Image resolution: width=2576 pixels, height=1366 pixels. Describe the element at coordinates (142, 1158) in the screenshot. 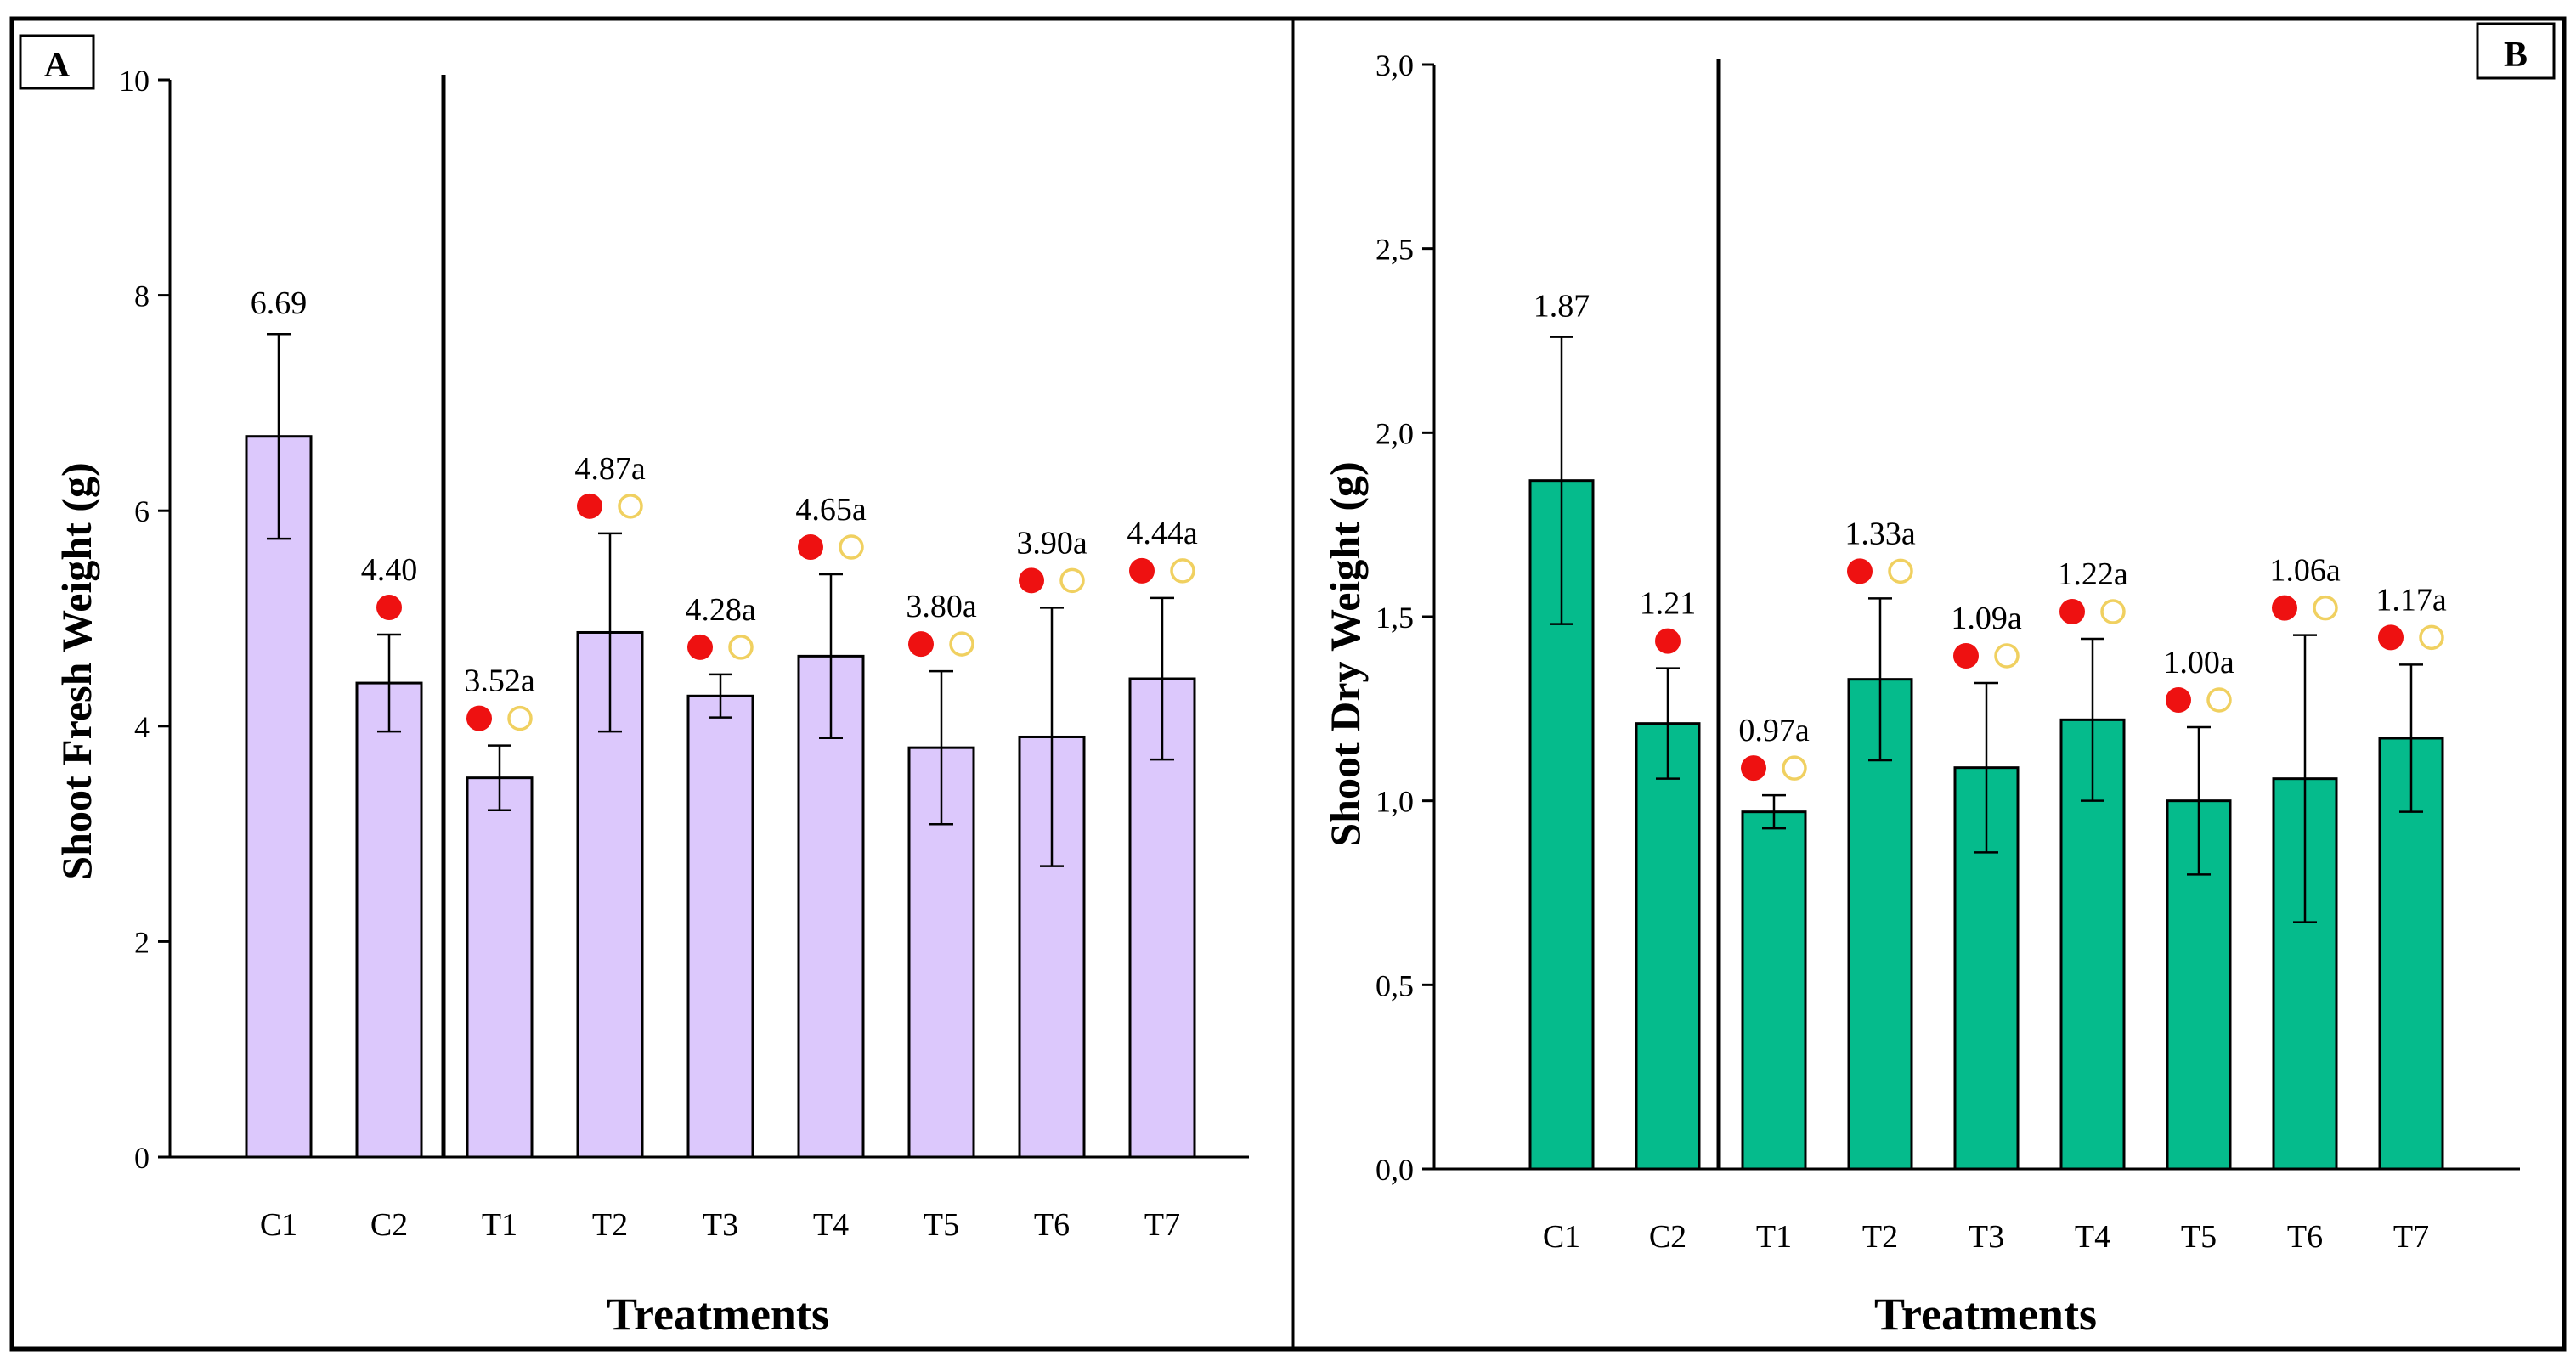

I see `y-tick-label: 0` at that location.